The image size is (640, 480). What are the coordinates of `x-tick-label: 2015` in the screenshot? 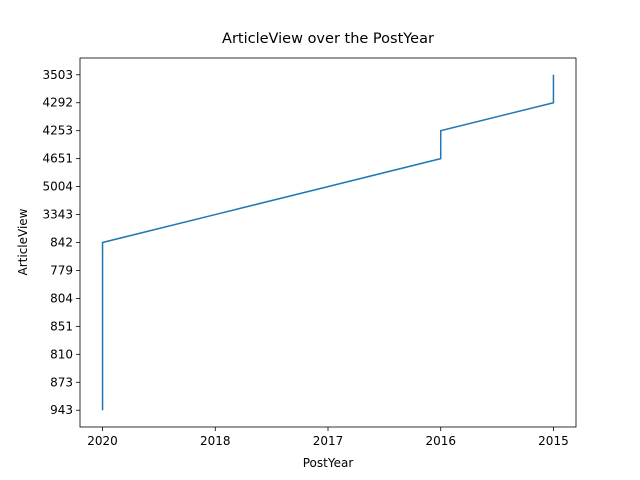 It's located at (553, 441).